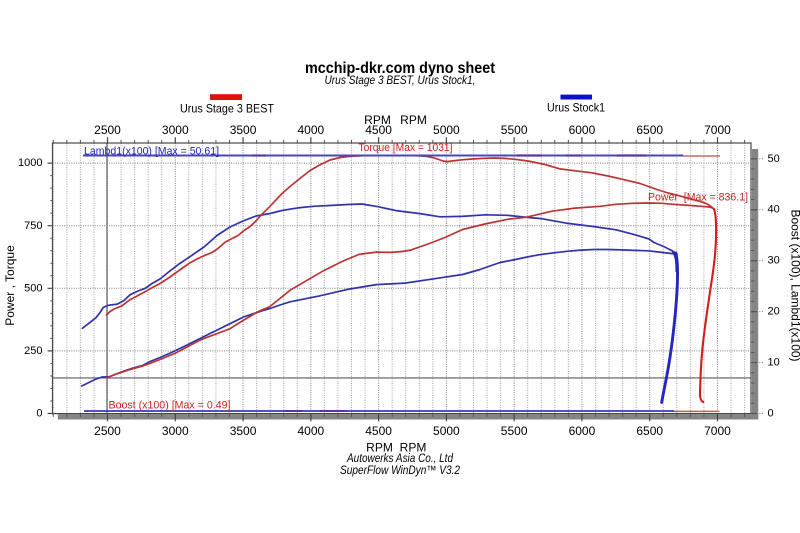 This screenshot has width=800, height=533. What do you see at coordinates (33, 226) in the screenshot?
I see `svg-text: 750` at bounding box center [33, 226].